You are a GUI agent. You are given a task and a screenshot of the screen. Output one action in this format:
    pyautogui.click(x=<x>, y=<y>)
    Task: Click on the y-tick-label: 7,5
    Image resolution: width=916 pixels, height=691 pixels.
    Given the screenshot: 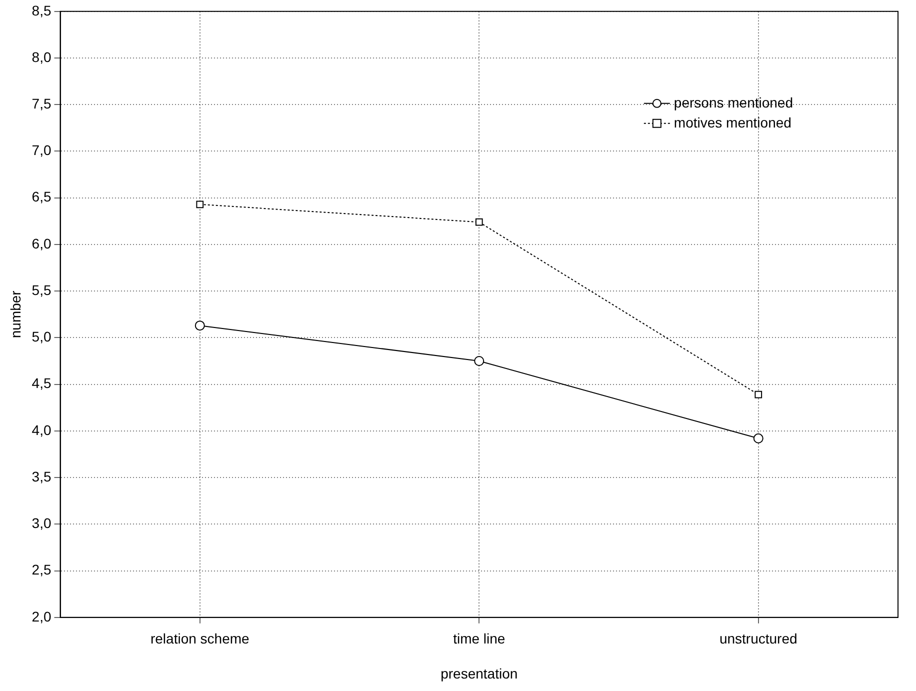 What is the action you would take?
    pyautogui.click(x=42, y=103)
    